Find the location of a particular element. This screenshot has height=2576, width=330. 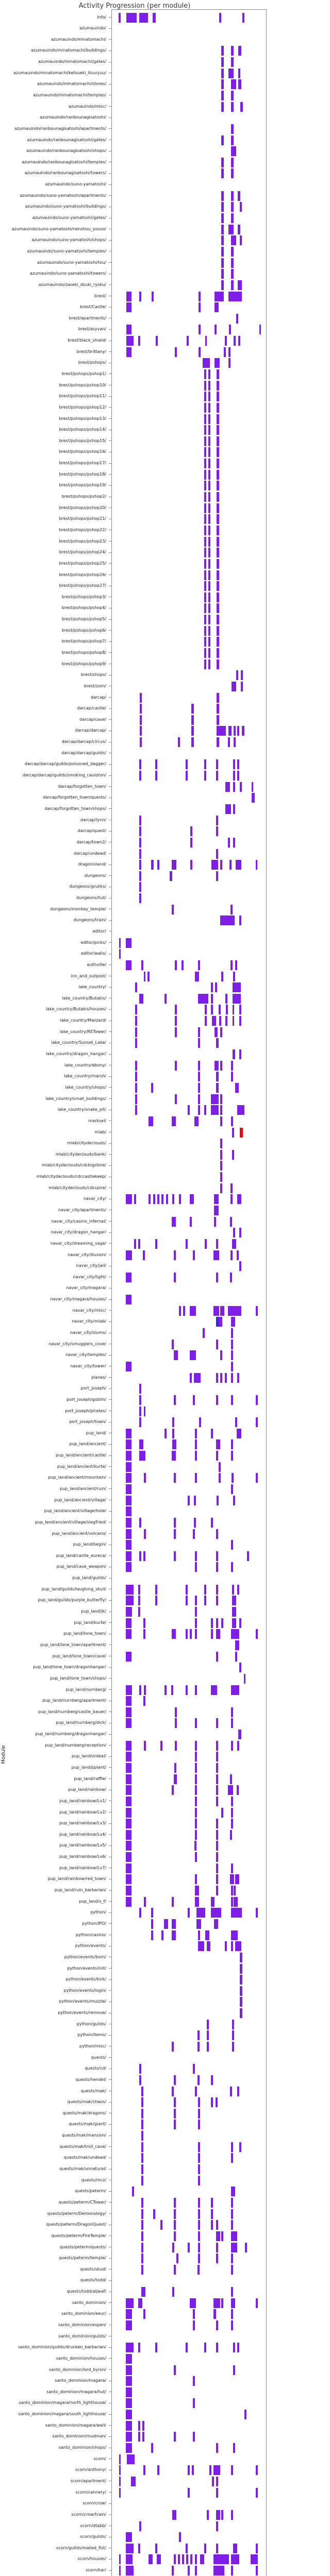

module-label: pup_land/lone_town/apartment/ is located at coordinates (73, 1644).